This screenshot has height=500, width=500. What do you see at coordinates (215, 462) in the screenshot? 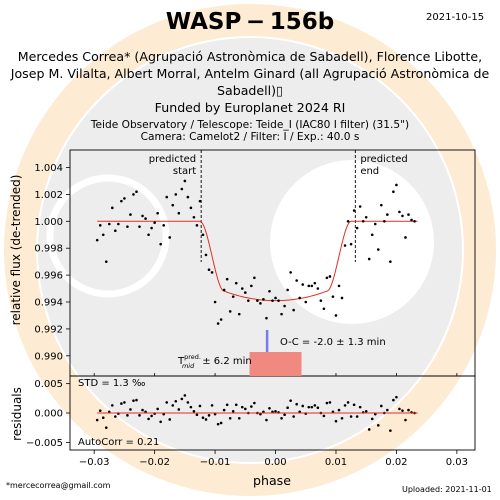
I see `x-tick-label: −0.01` at bounding box center [215, 462].